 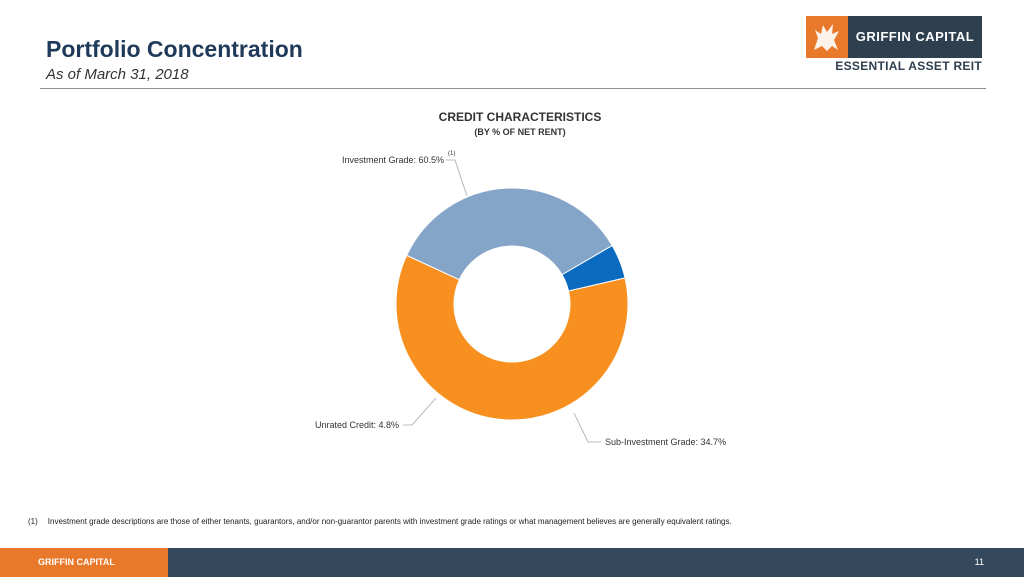 I want to click on logo-tagline: ESSENTIAL ASSET REIT, so click(x=908, y=66).